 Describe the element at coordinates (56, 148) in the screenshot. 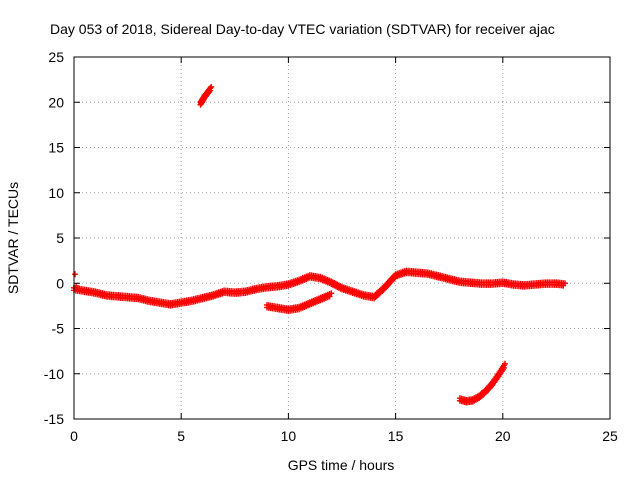

I see `y-tick-label: 15` at that location.